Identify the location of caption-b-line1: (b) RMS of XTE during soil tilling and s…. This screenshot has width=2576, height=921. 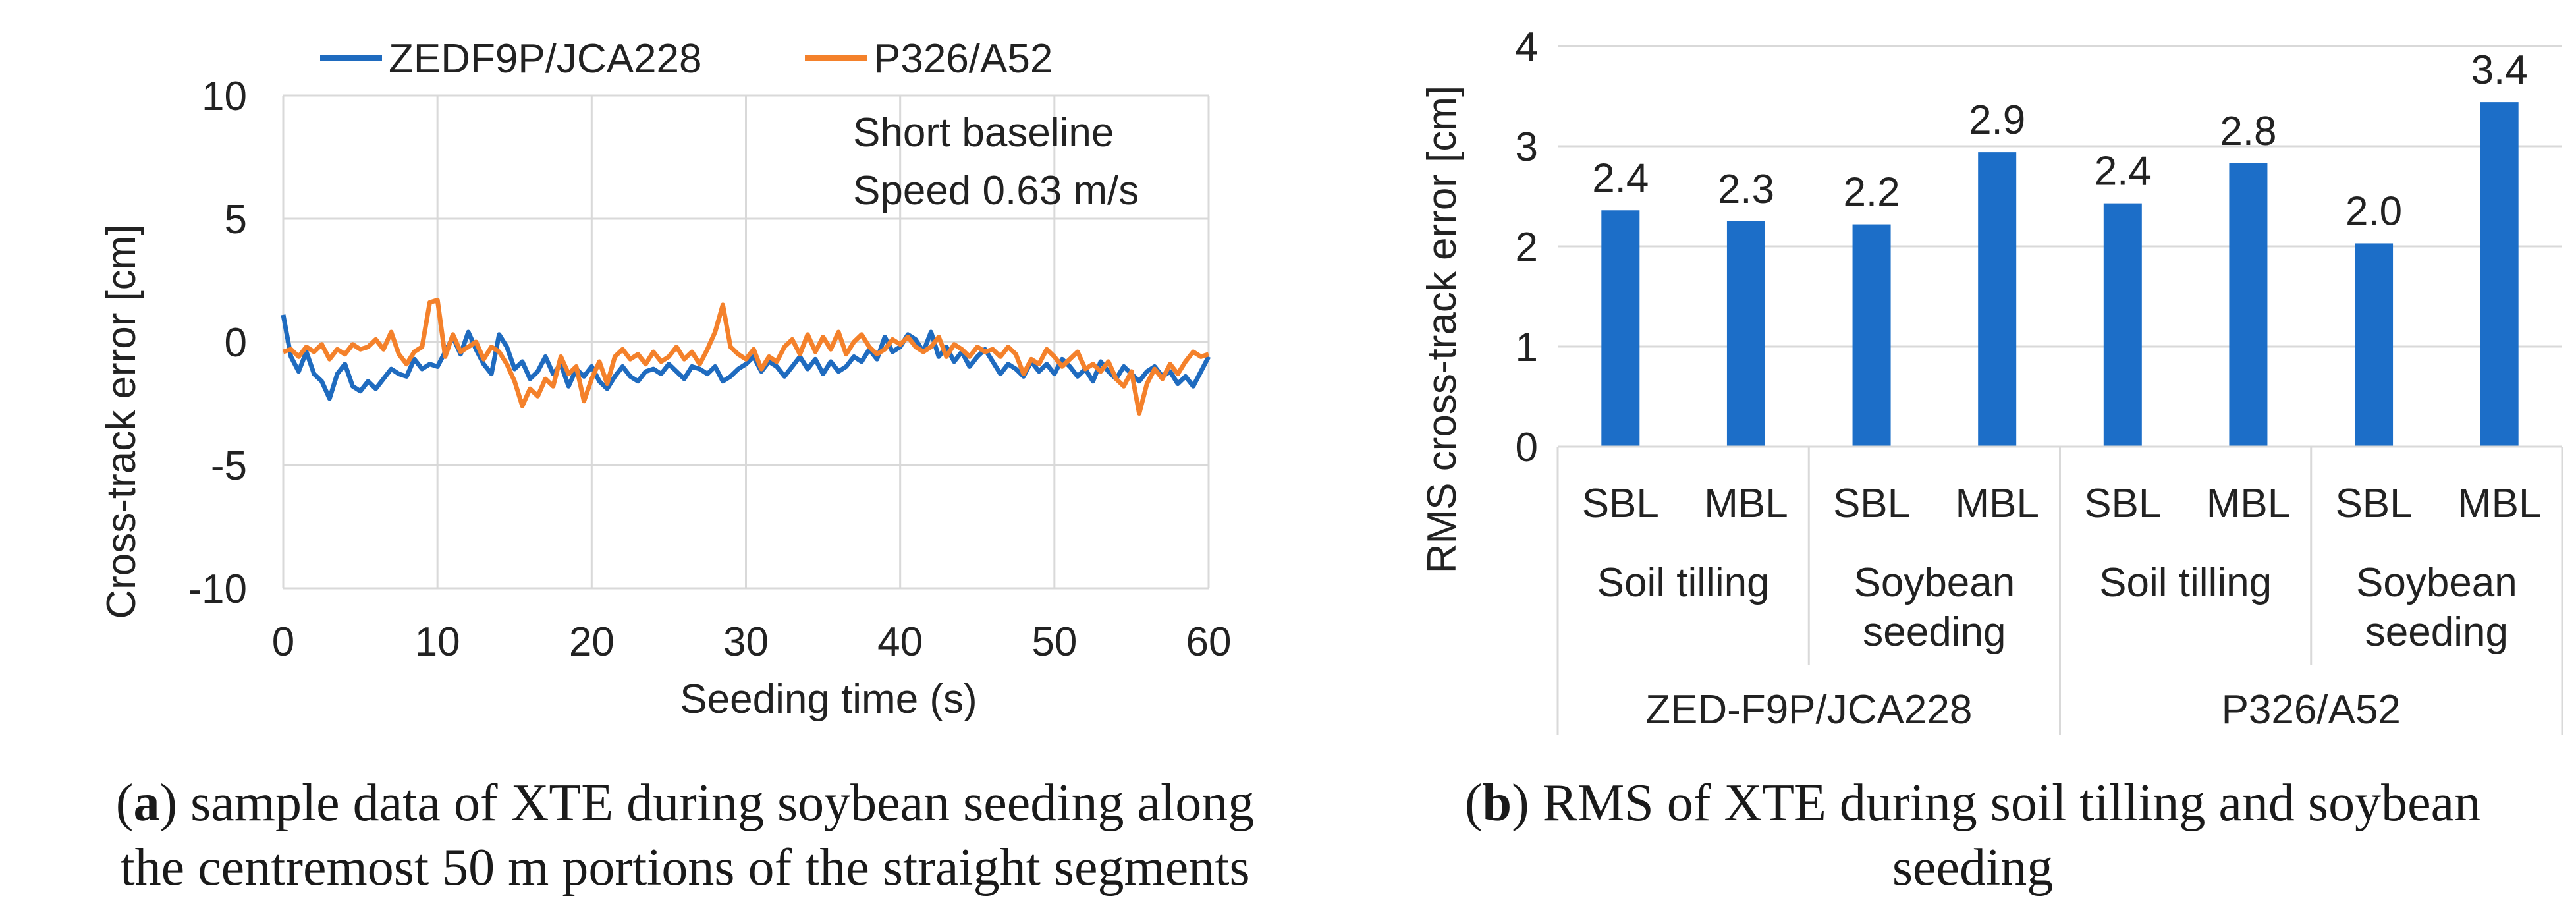
(1972, 803).